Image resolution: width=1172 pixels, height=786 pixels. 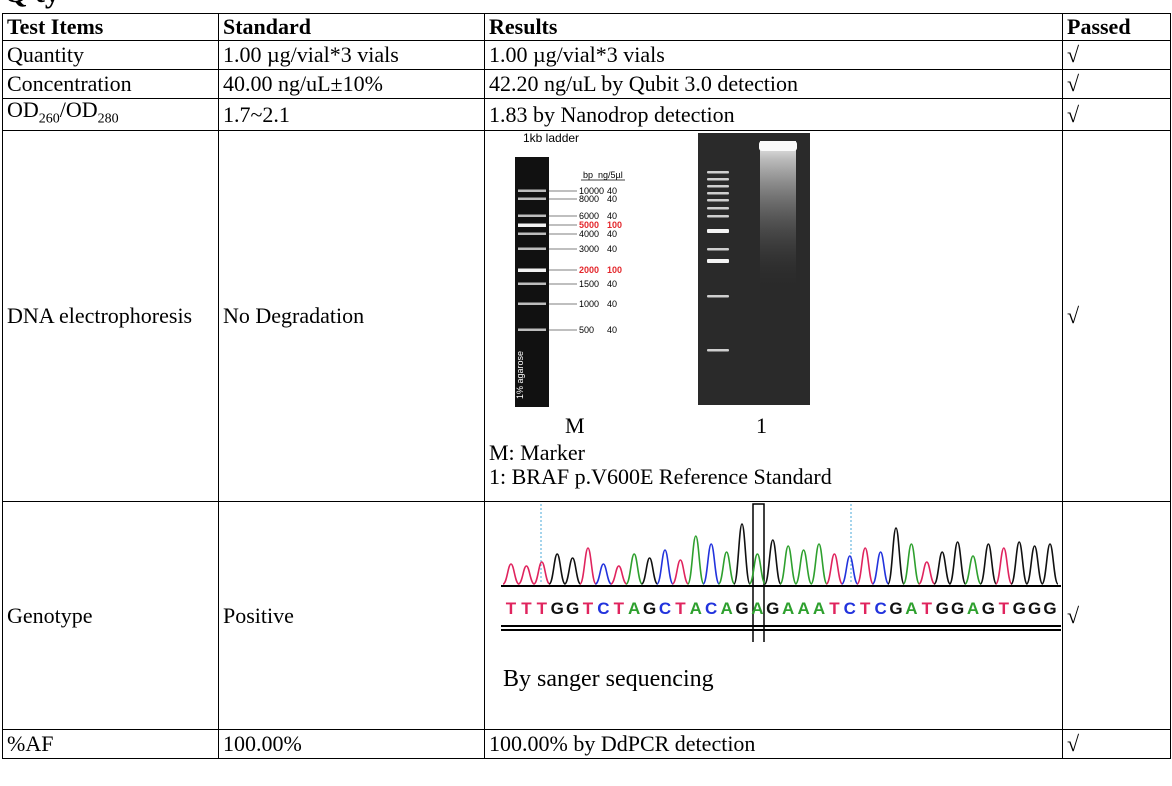 I want to click on gel-col-bp: bp, so click(x=588, y=175).